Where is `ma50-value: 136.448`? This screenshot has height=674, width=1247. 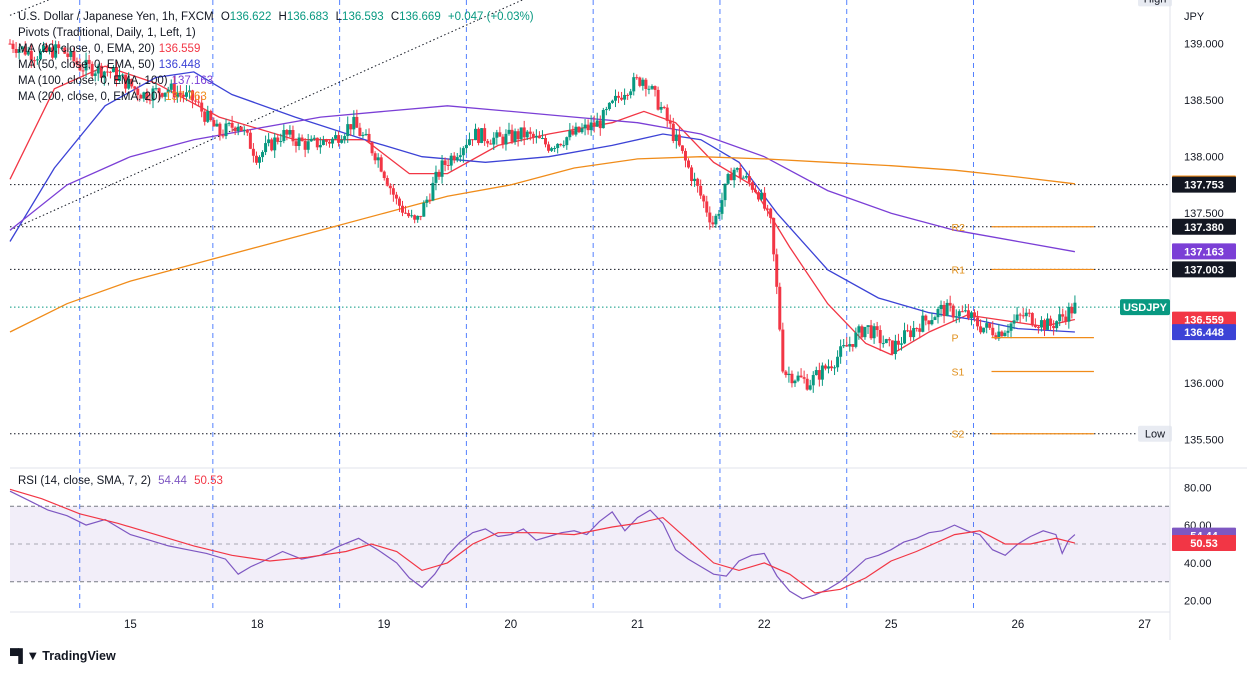 ma50-value: 136.448 is located at coordinates (179, 65).